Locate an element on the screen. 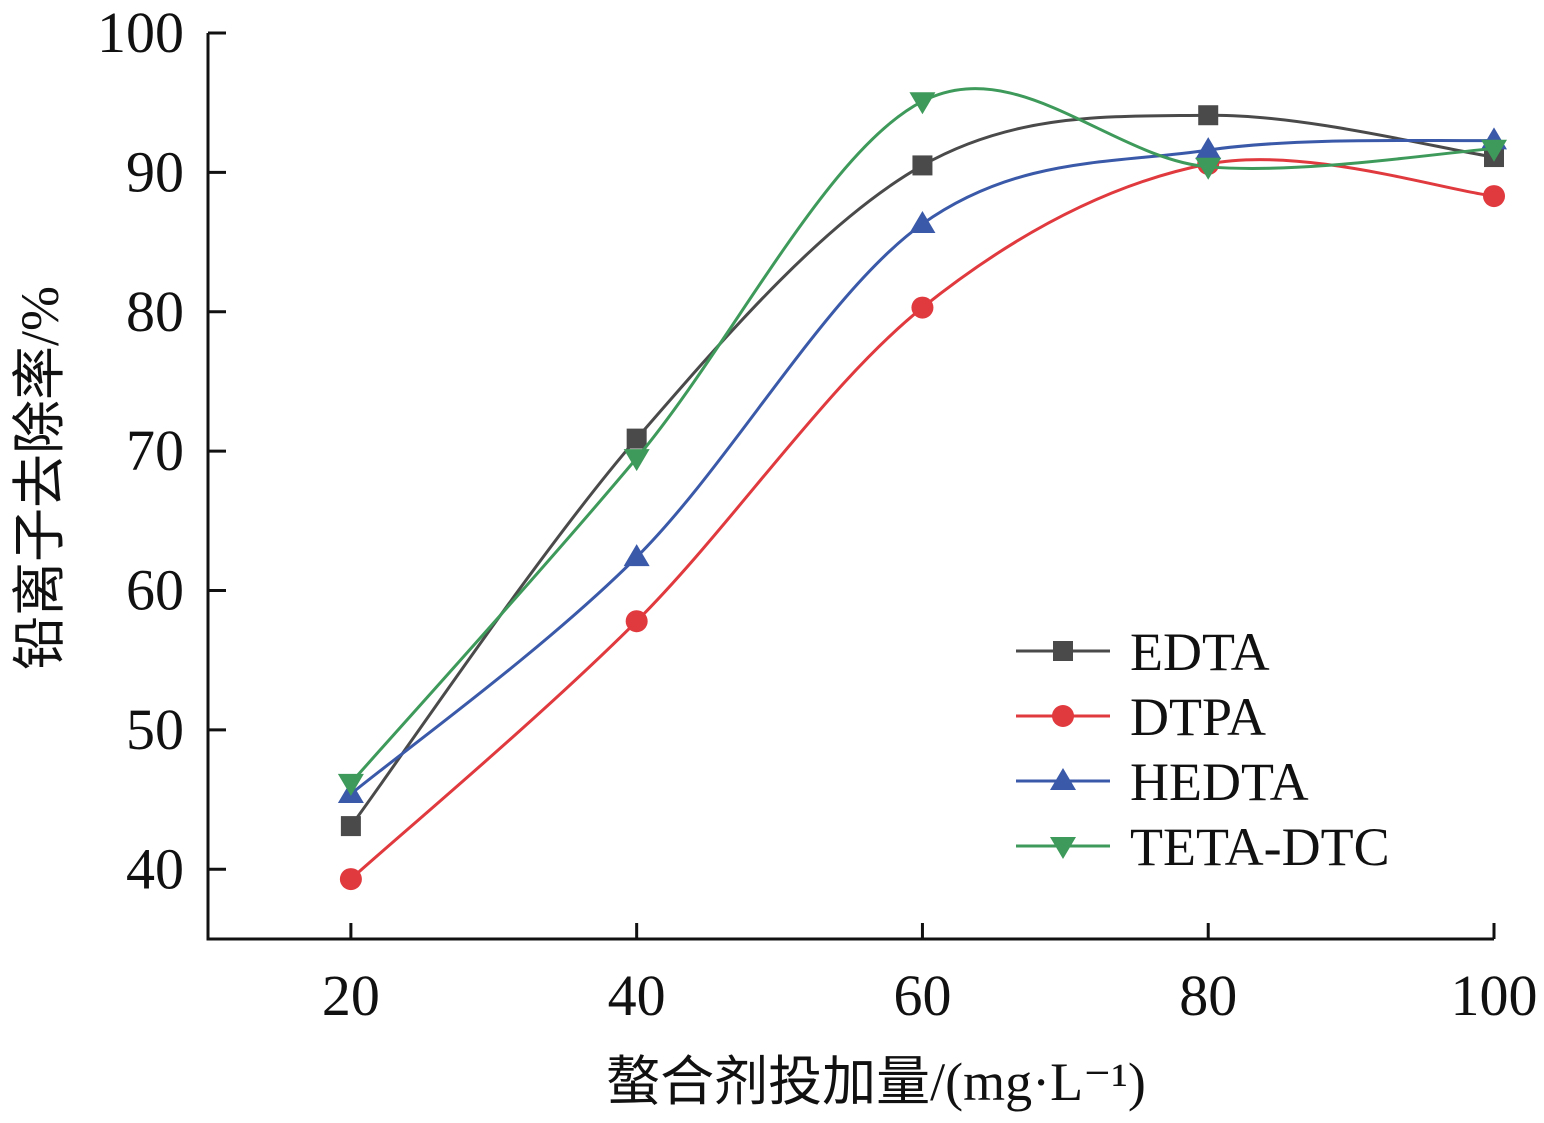 The height and width of the screenshot is (1123, 1544). y-tick-label: 50 is located at coordinates (155, 729).